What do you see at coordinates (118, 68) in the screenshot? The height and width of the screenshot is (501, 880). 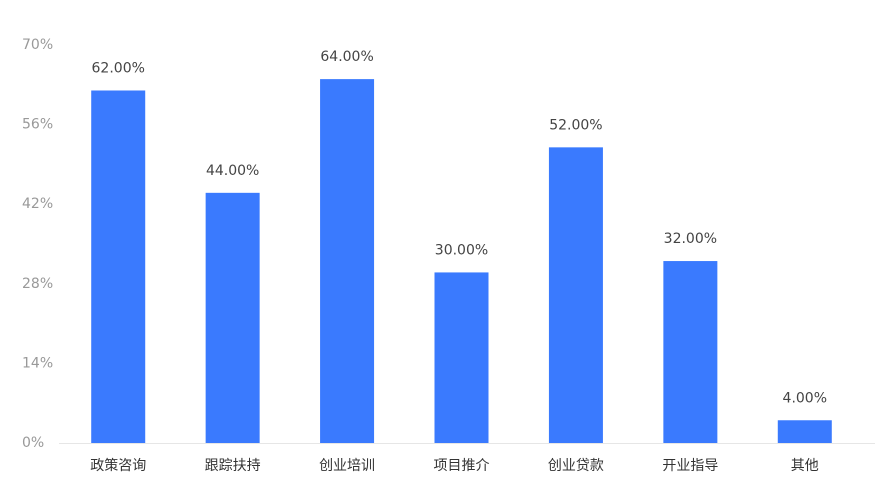 I see `value-label: 62.00%` at bounding box center [118, 68].